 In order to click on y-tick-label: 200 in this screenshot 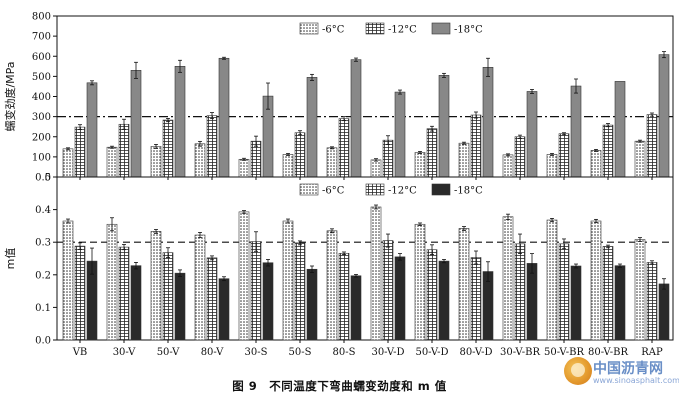, I will do `click(41, 137)`.